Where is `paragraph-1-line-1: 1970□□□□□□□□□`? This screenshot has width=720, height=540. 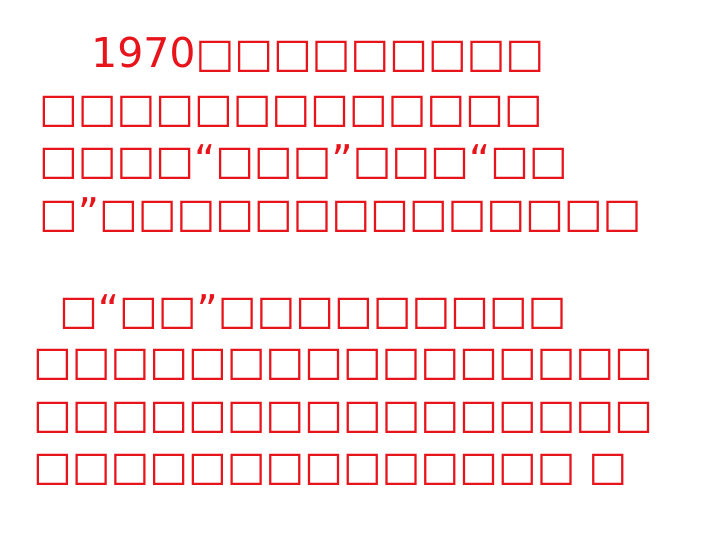
paragraph-1-line-1: 1970□□□□□□□□□ is located at coordinates (292, 53).